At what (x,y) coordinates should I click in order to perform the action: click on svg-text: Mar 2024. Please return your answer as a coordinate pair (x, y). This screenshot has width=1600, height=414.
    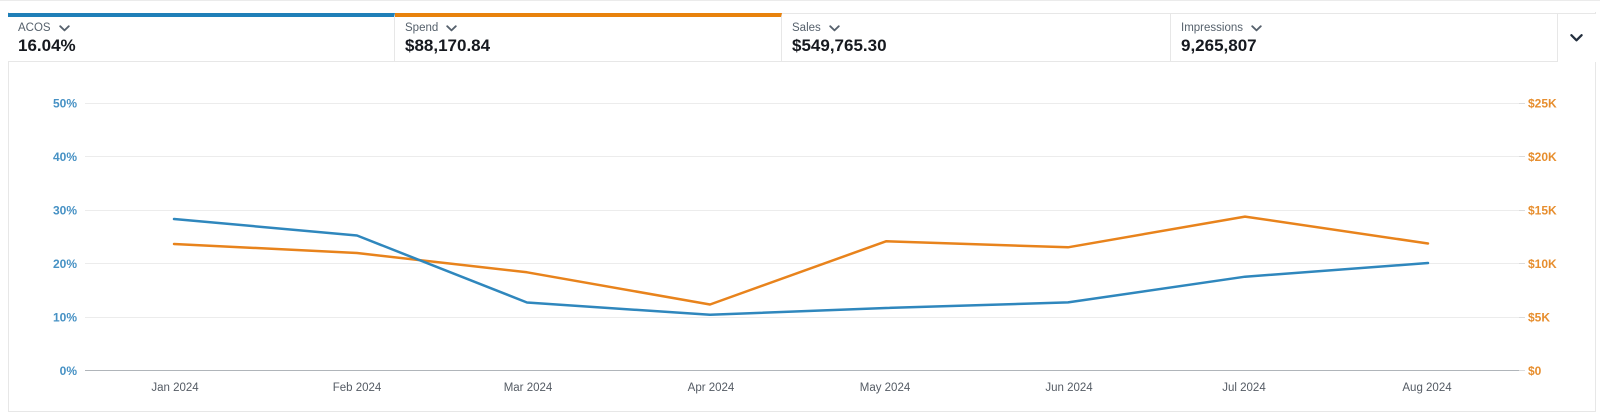
    Looking at the image, I should click on (528, 388).